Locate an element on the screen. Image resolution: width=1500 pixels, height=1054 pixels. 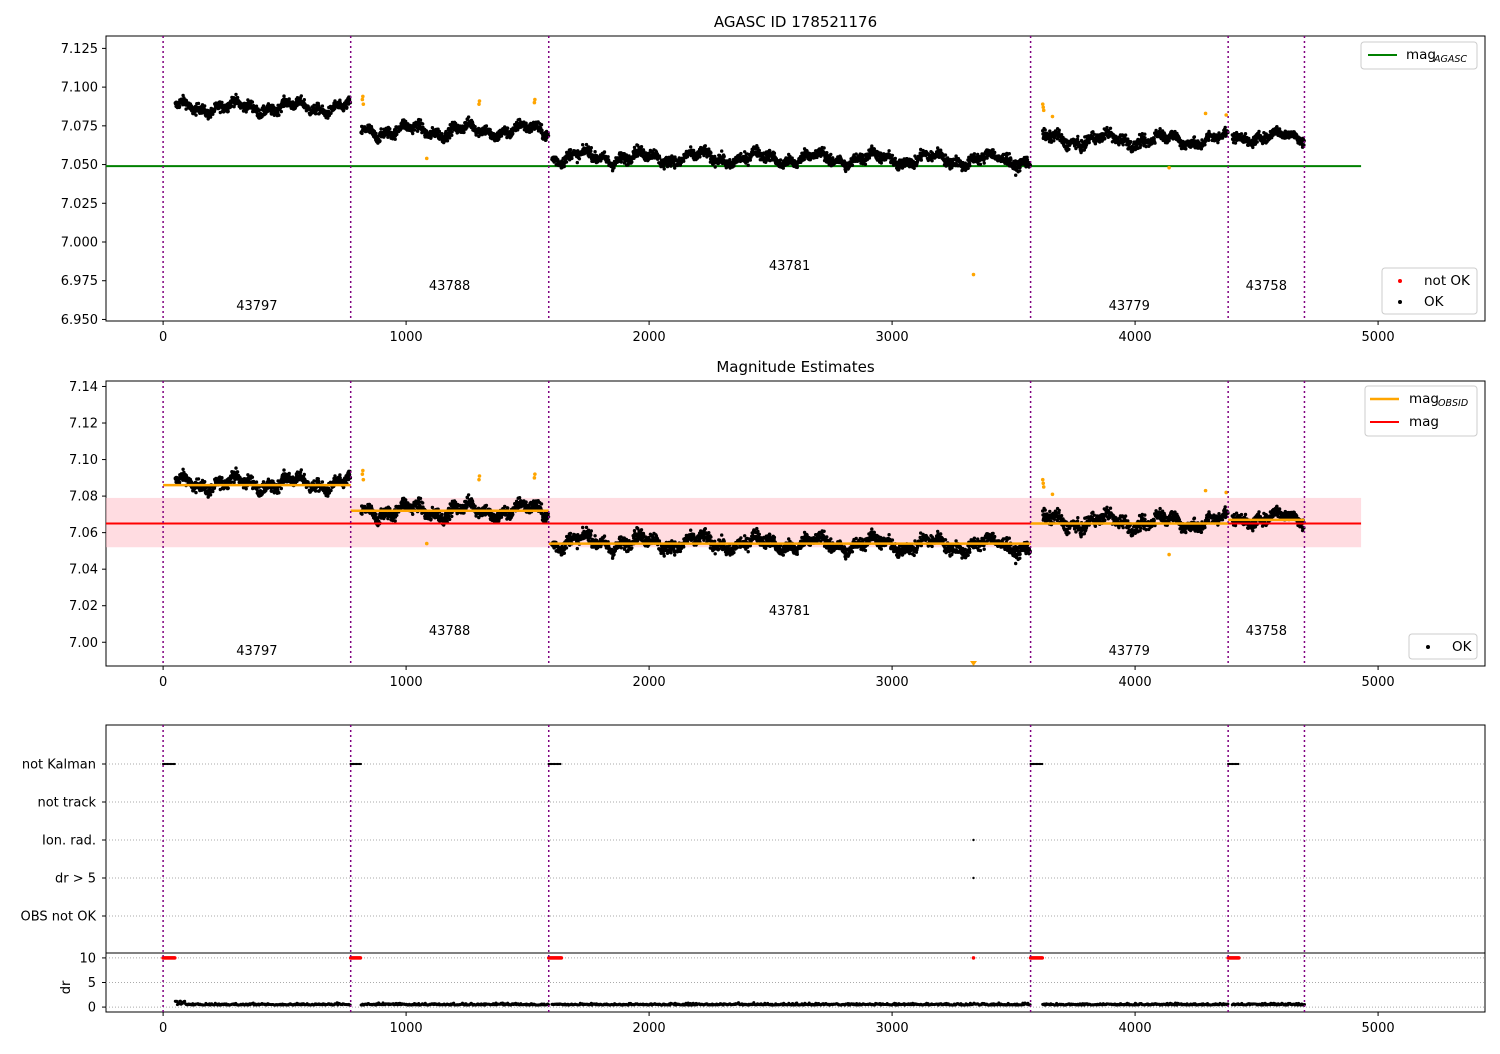
y-tick-label: 7.00 is located at coordinates (83, 643).